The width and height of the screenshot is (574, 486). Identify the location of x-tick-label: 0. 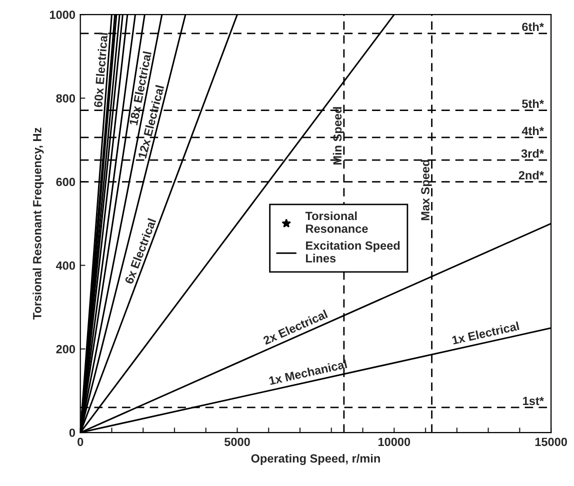
(81, 442).